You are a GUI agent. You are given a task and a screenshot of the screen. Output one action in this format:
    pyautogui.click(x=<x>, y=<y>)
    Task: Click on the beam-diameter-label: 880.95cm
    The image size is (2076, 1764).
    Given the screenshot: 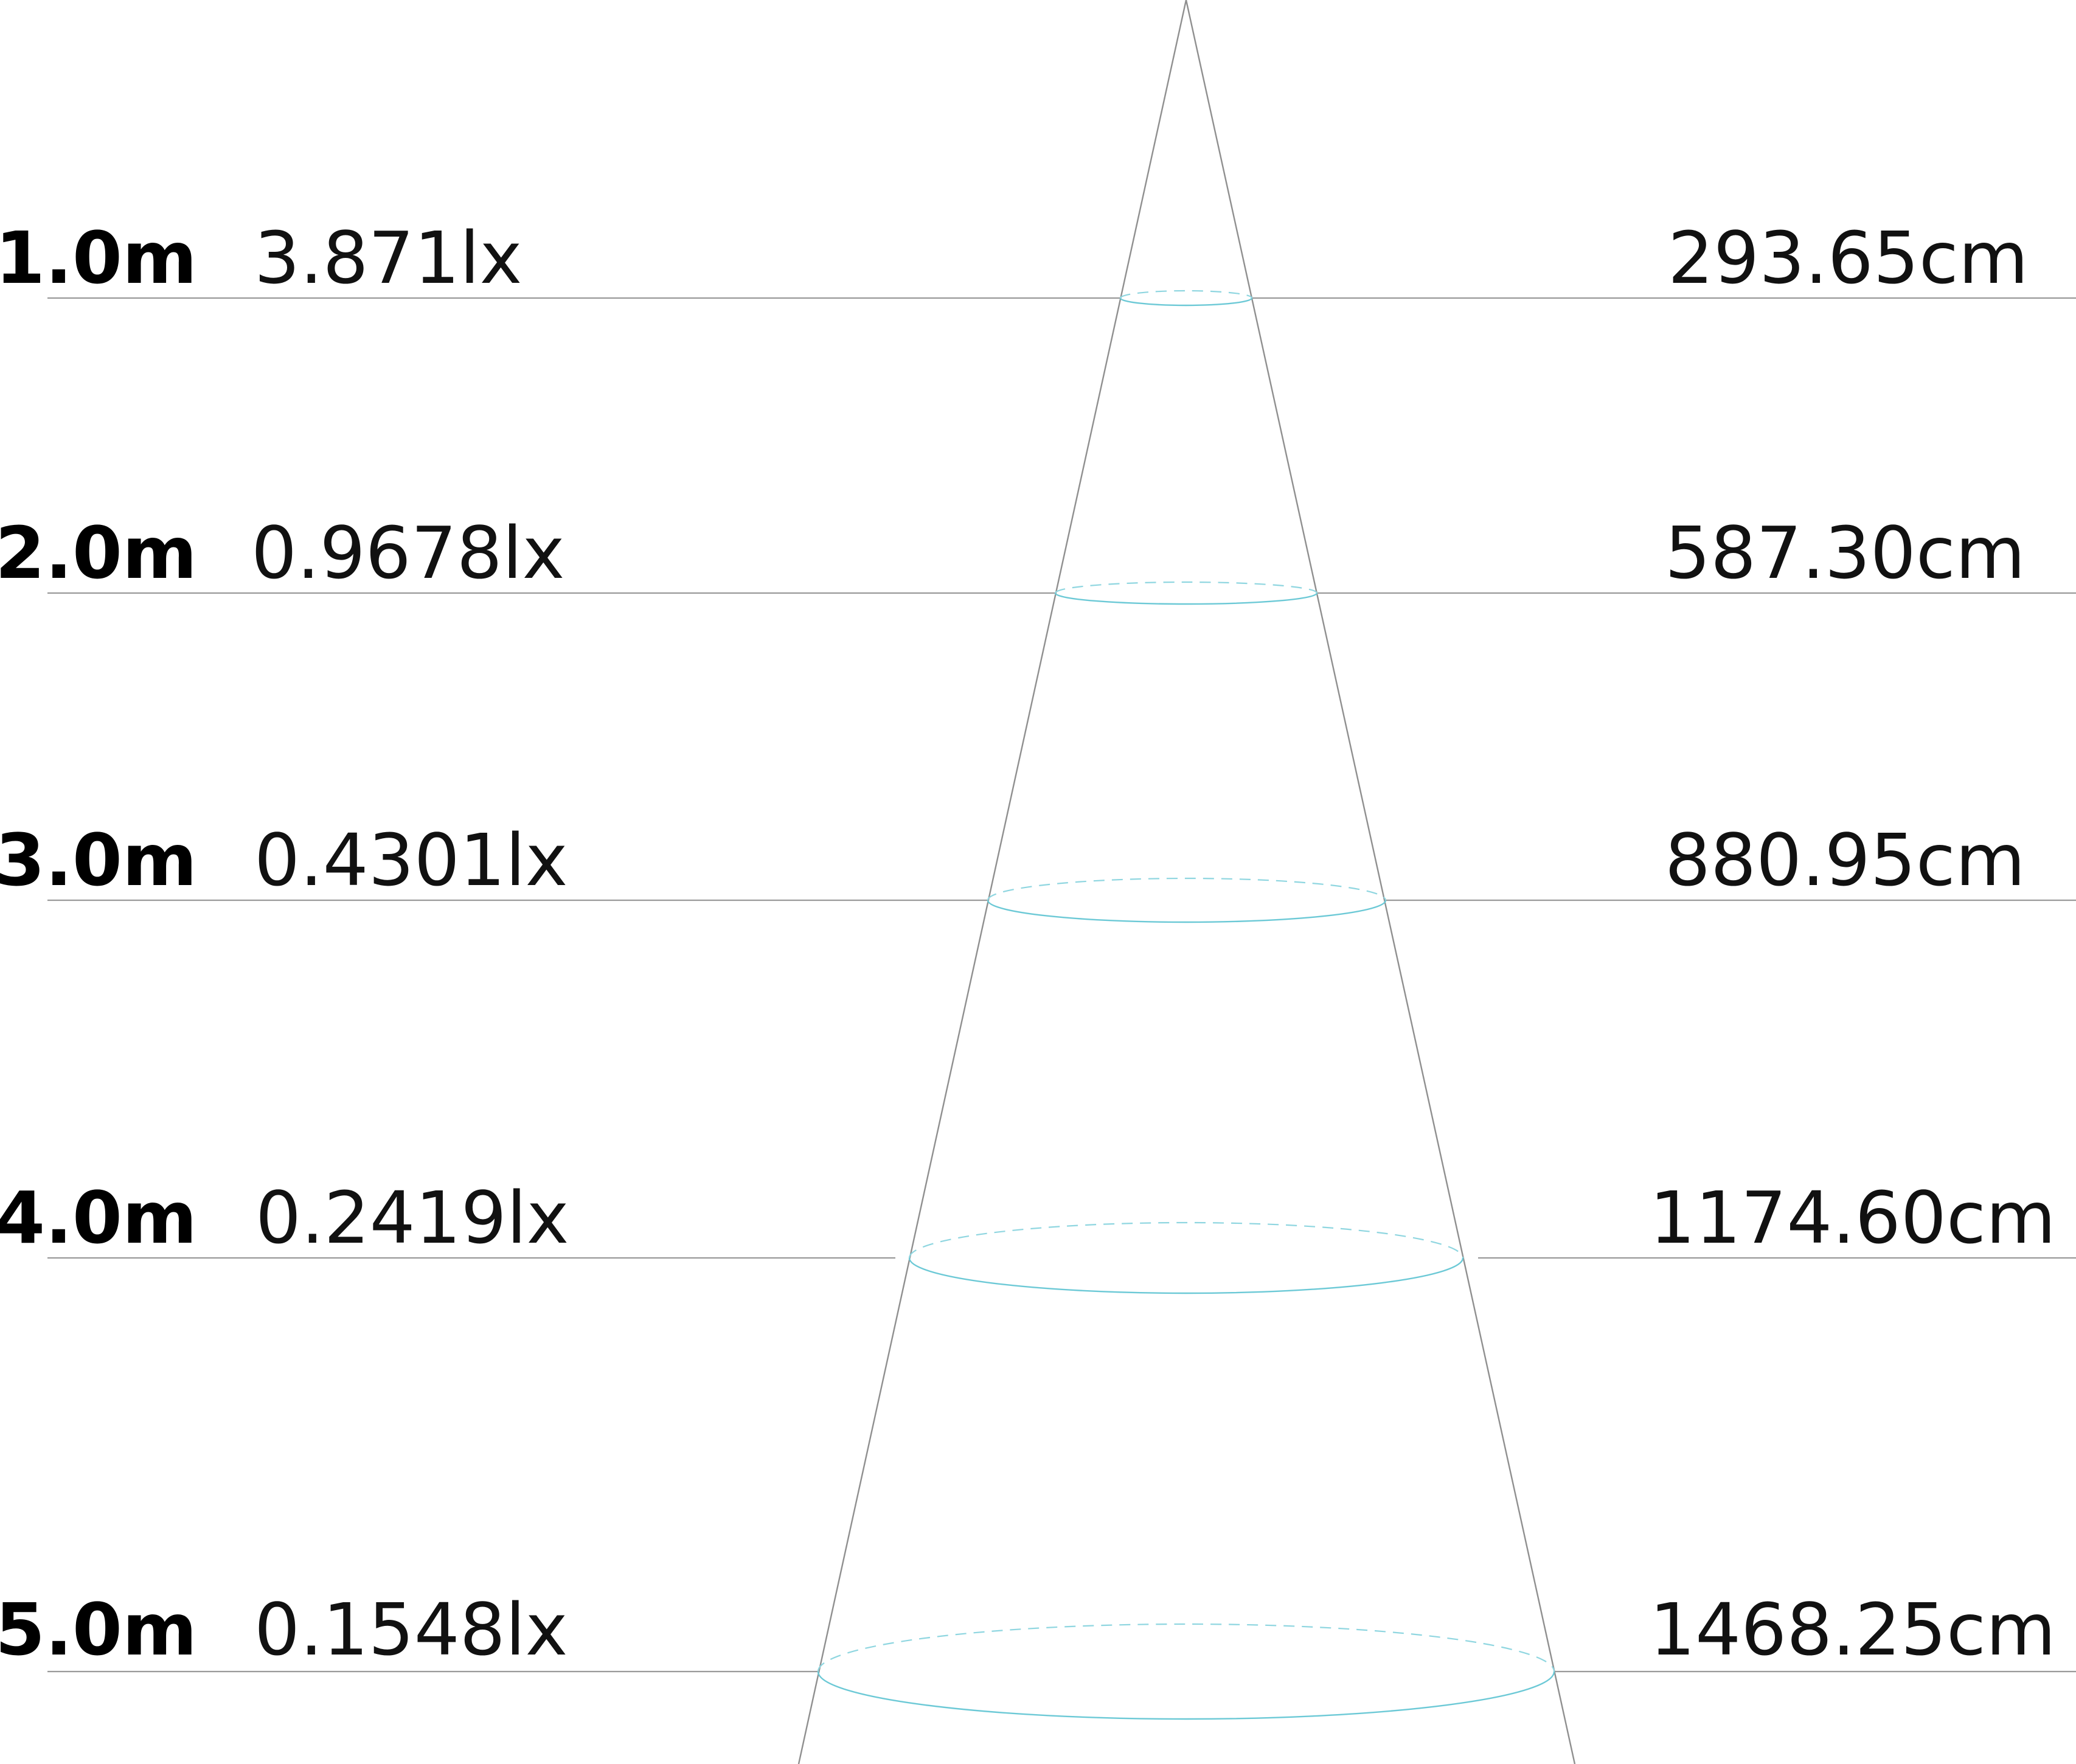 What is the action you would take?
    pyautogui.click(x=1845, y=860)
    